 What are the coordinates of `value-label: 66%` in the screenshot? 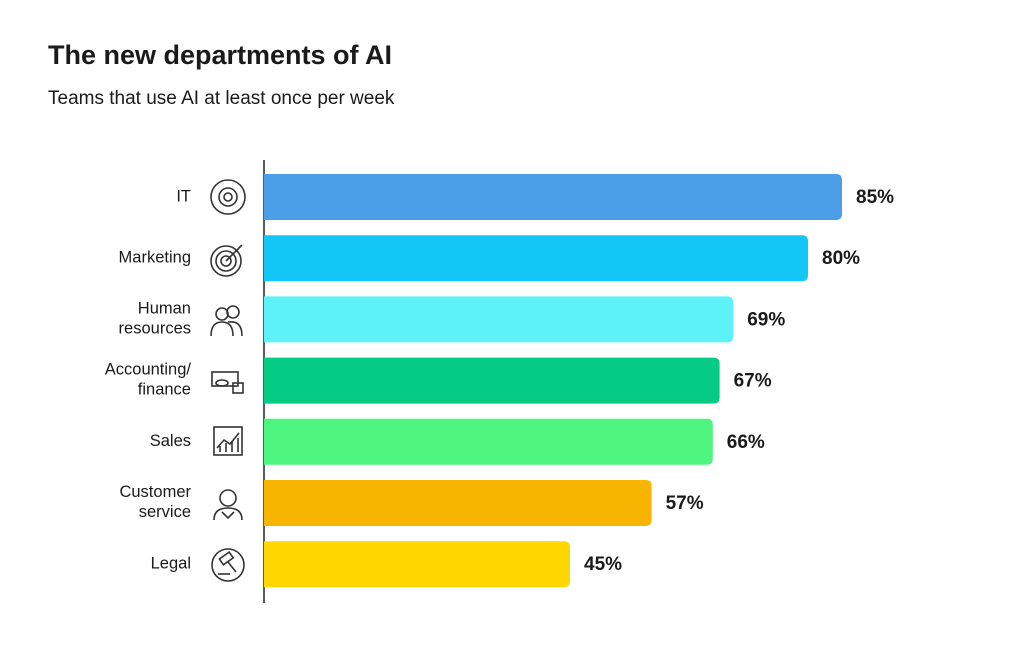 It's located at (746, 442).